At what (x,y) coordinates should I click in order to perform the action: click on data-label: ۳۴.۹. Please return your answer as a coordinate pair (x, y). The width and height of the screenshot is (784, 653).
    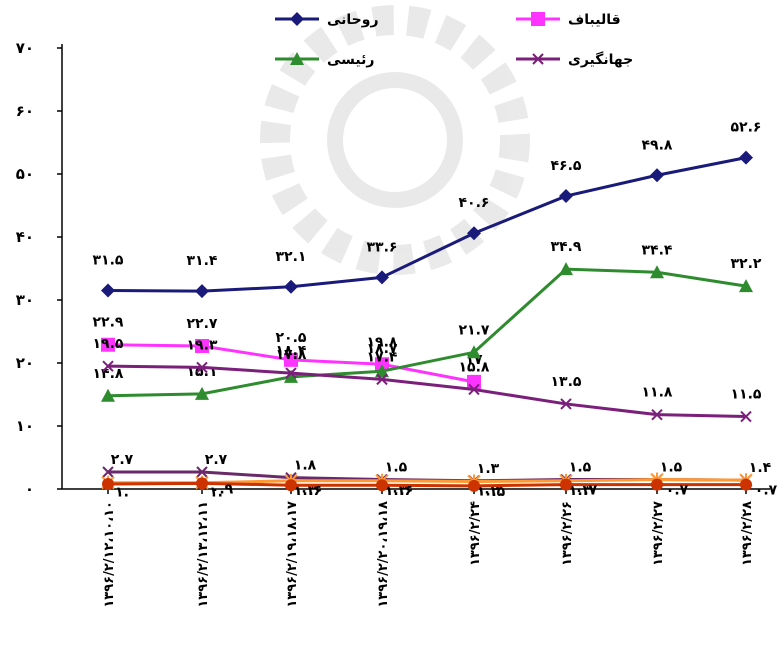
    Looking at the image, I should click on (566, 247).